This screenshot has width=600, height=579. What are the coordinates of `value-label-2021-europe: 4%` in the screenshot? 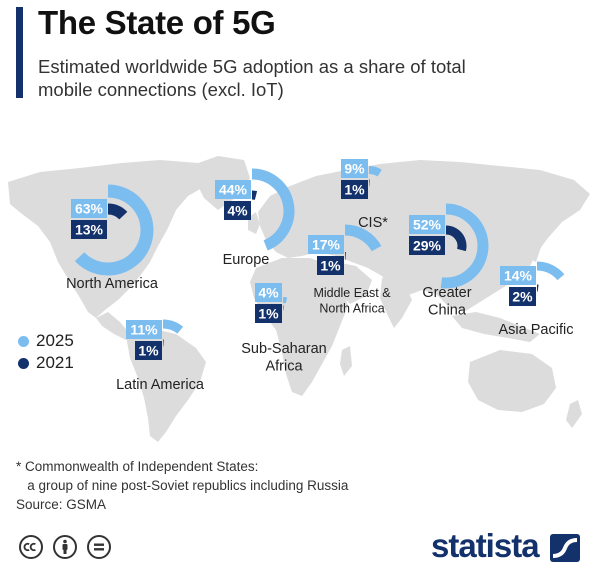 It's located at (237, 211).